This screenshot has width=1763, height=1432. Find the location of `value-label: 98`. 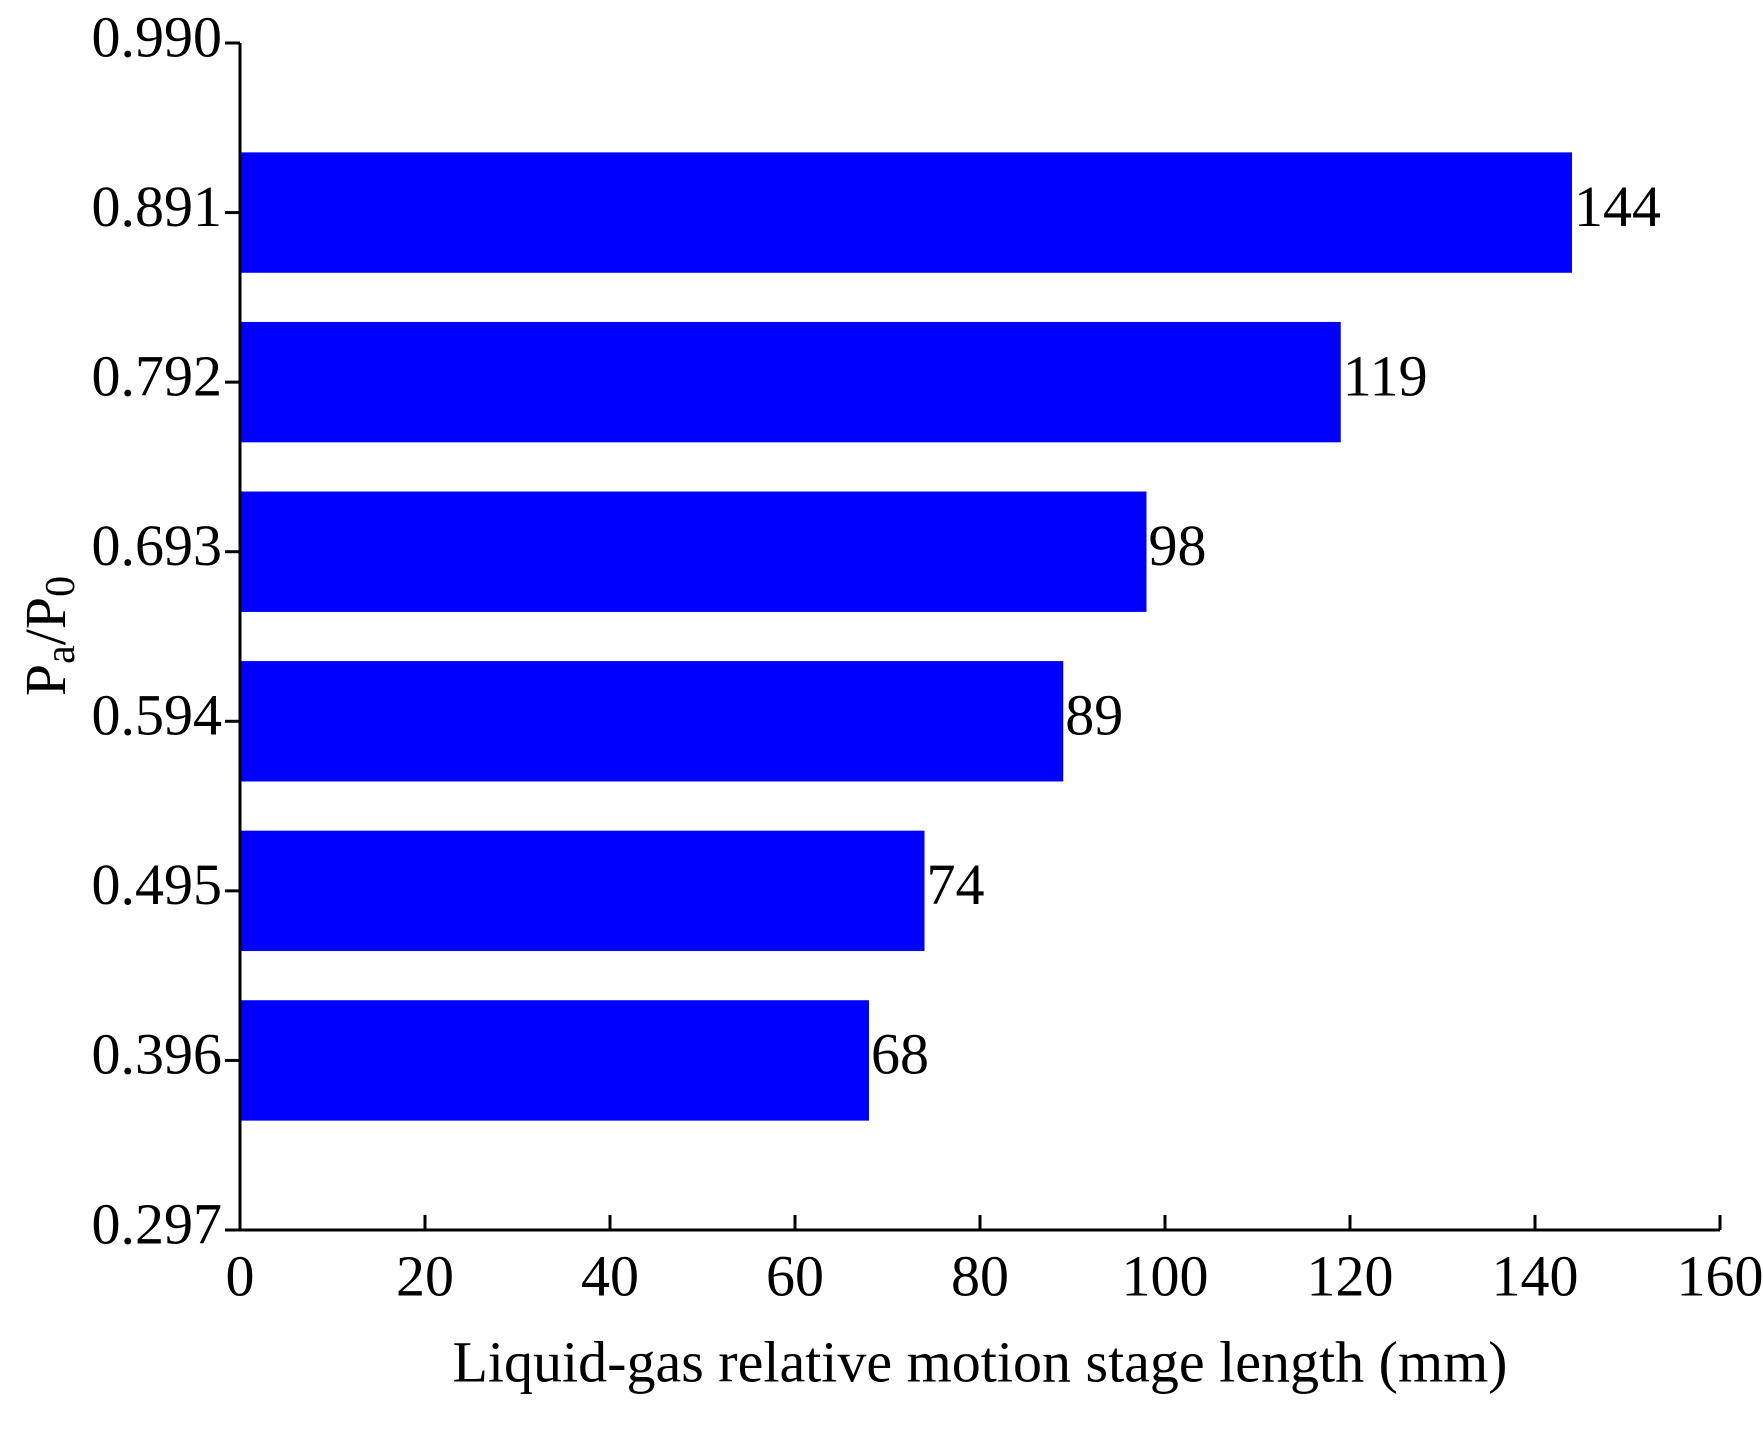

value-label: 98 is located at coordinates (1178, 545).